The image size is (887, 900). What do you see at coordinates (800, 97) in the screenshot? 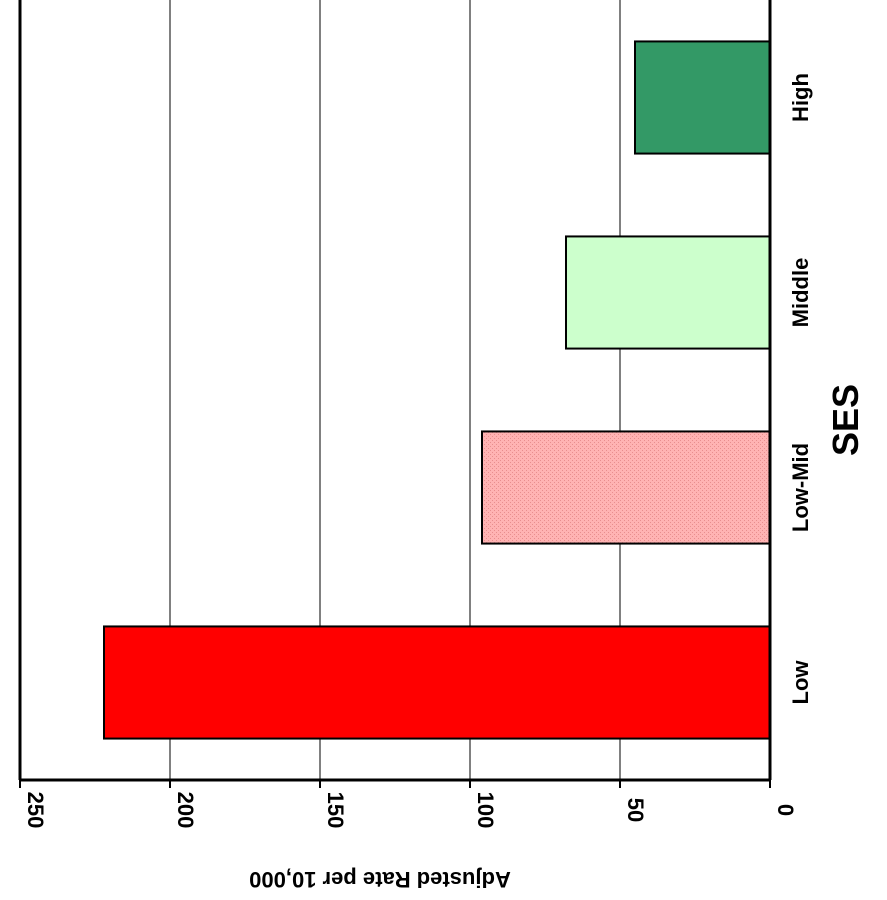
I see `category-label-high: High` at bounding box center [800, 97].